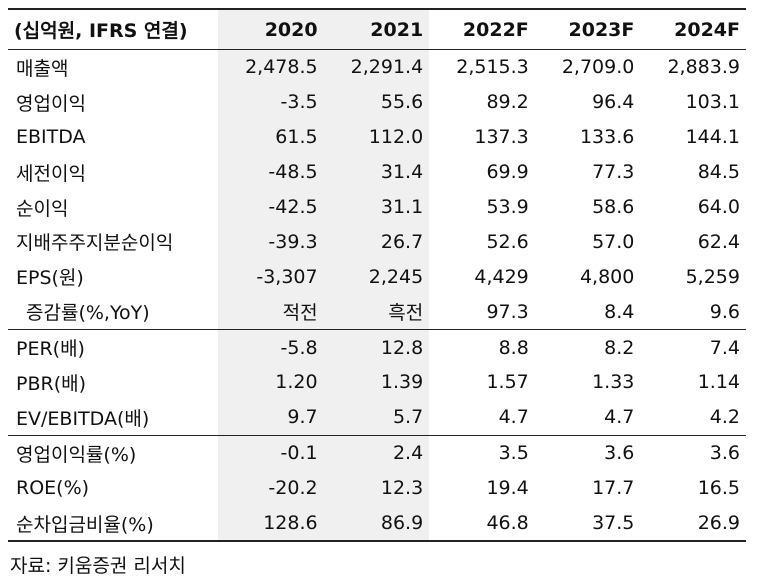 Image resolution: width=757 pixels, height=587 pixels. What do you see at coordinates (587, 29) in the screenshot?
I see `year-header: 2023F` at bounding box center [587, 29].